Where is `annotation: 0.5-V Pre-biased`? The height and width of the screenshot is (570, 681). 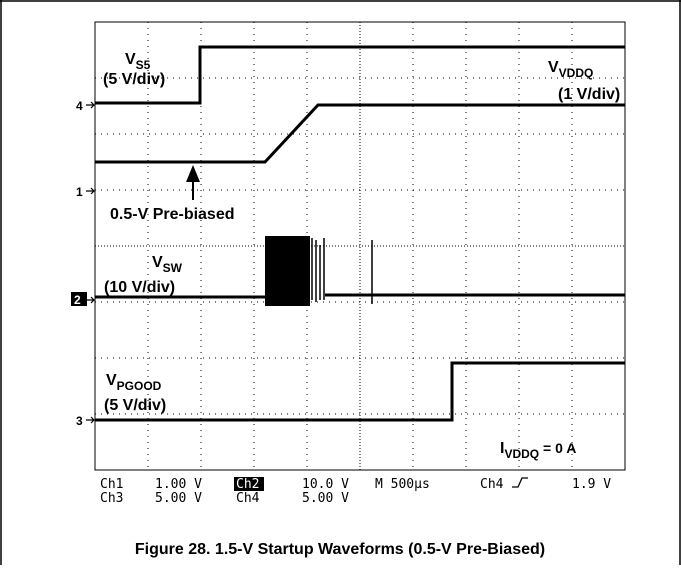 annotation: 0.5-V Pre-biased is located at coordinates (172, 214).